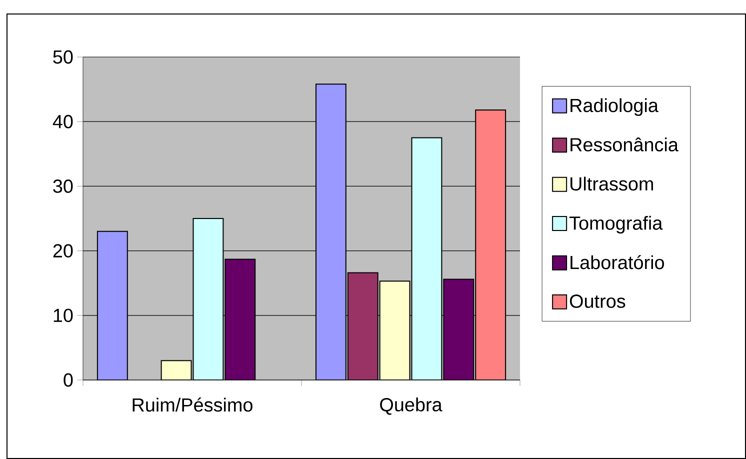 Image resolution: width=746 pixels, height=459 pixels. I want to click on x-tick-label: Ruim/Péssimo, so click(192, 405).